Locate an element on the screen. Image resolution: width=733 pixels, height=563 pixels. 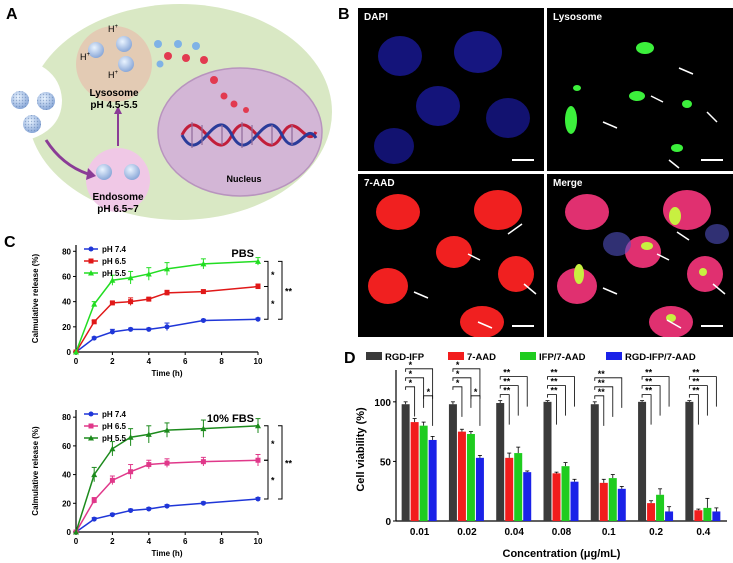
micrograph-label: Merge is located at coordinates (568, 183).